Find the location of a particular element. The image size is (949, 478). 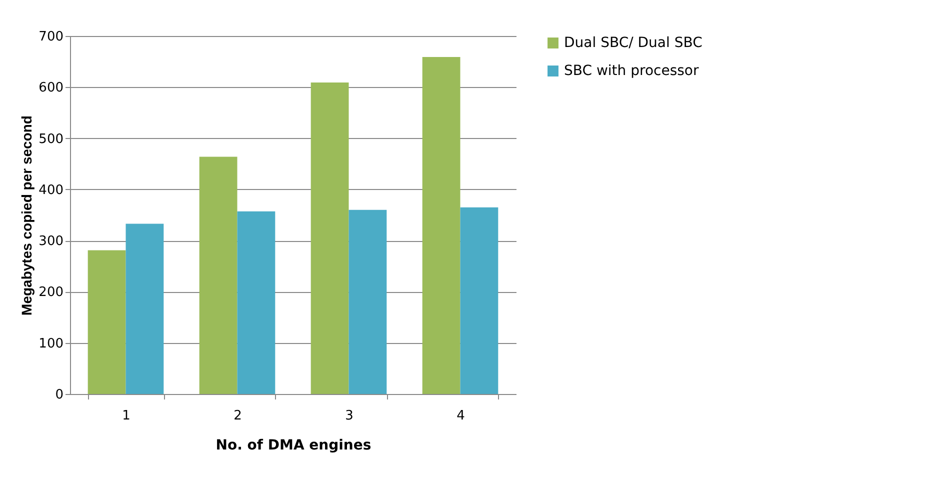

x-tick-label: 1 is located at coordinates (126, 416).